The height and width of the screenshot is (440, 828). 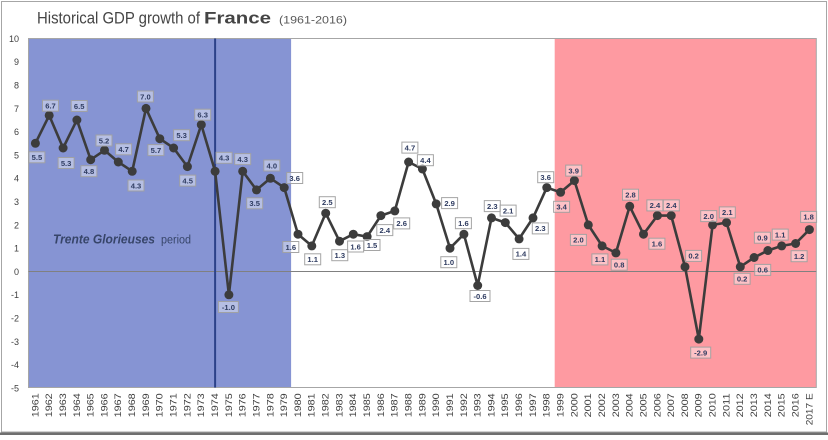 What do you see at coordinates (809, 409) in the screenshot?
I see `svg-text: 2017 E` at bounding box center [809, 409].